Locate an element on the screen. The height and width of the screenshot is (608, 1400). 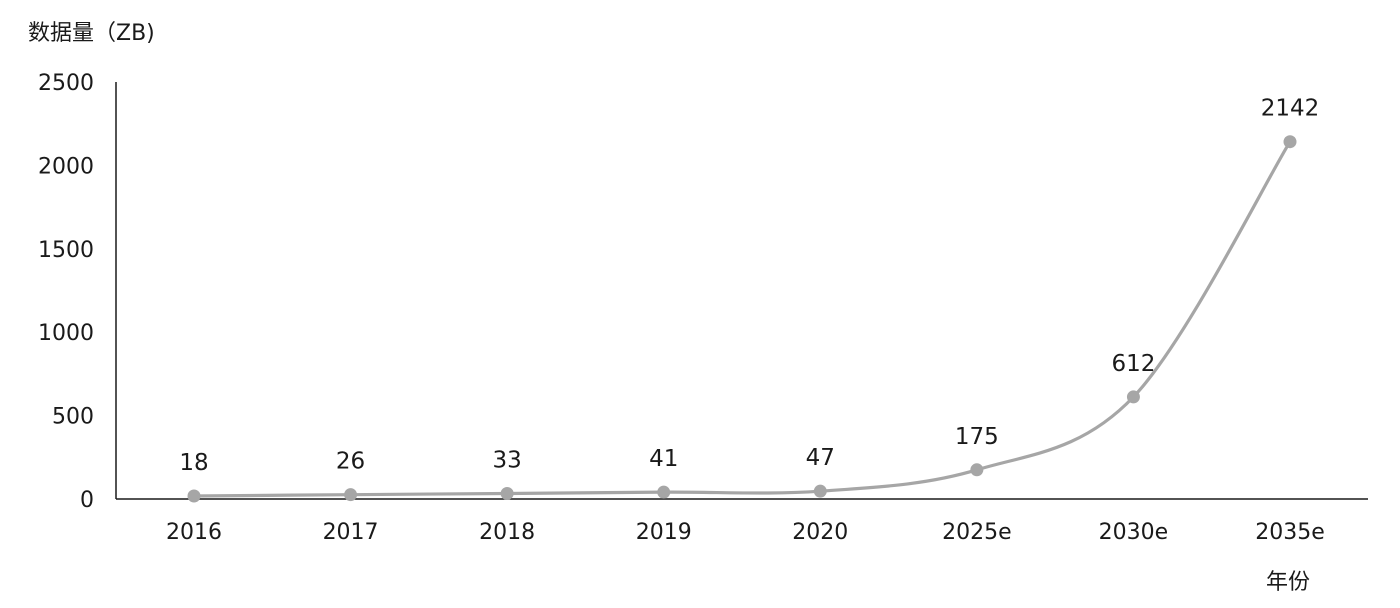
x-axis-title: 年份 is located at coordinates (1288, 582).